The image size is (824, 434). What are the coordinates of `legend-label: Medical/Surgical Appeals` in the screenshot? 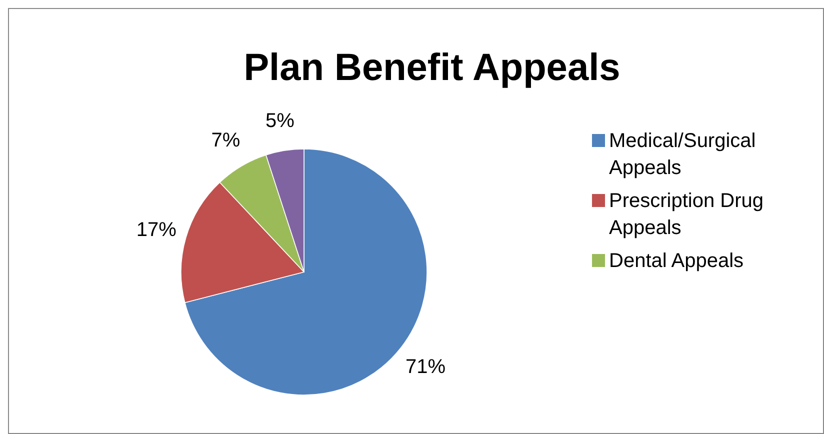 It's located at (682, 154).